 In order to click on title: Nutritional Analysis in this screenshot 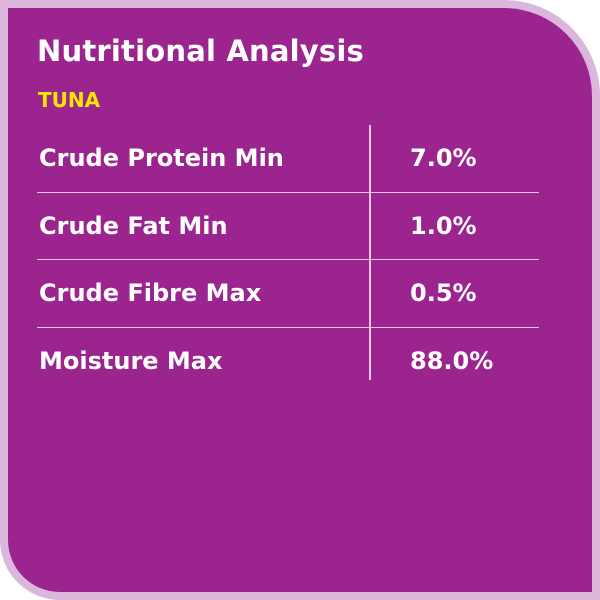, I will do `click(200, 51)`.